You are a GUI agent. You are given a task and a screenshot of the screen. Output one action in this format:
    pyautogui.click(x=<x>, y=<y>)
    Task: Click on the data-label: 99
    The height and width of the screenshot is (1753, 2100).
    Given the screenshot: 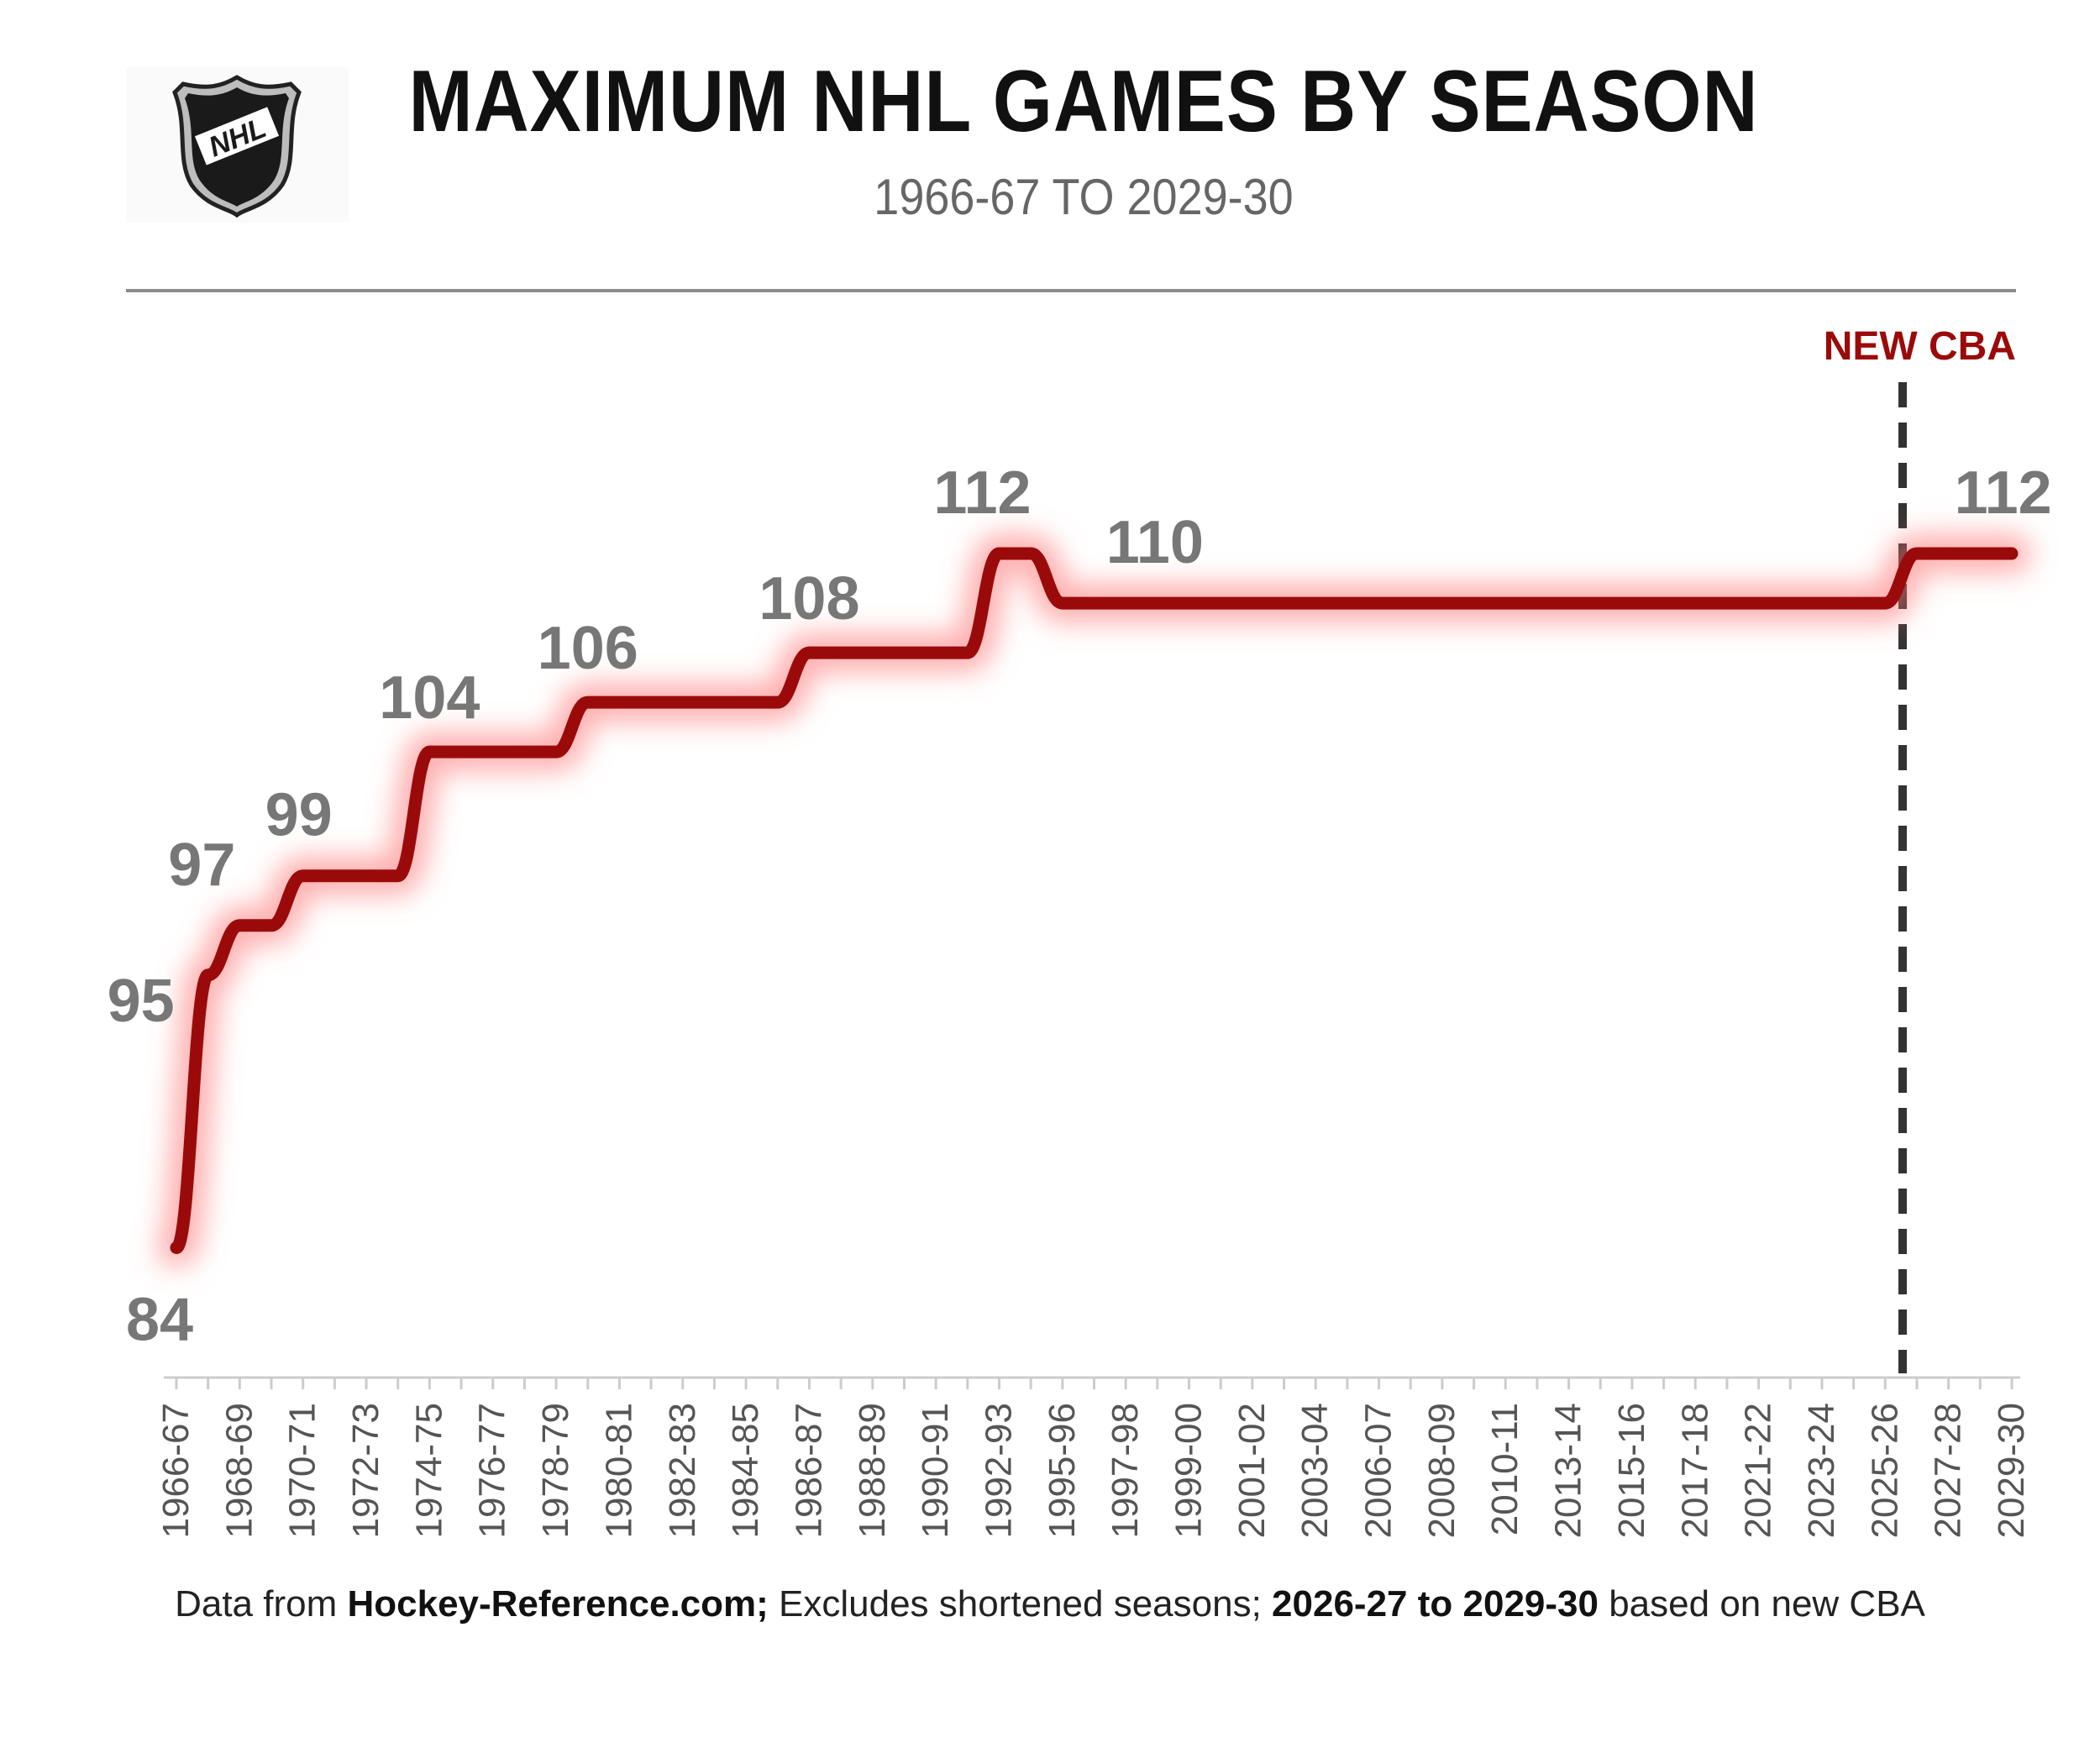 What is the action you would take?
    pyautogui.click(x=299, y=815)
    